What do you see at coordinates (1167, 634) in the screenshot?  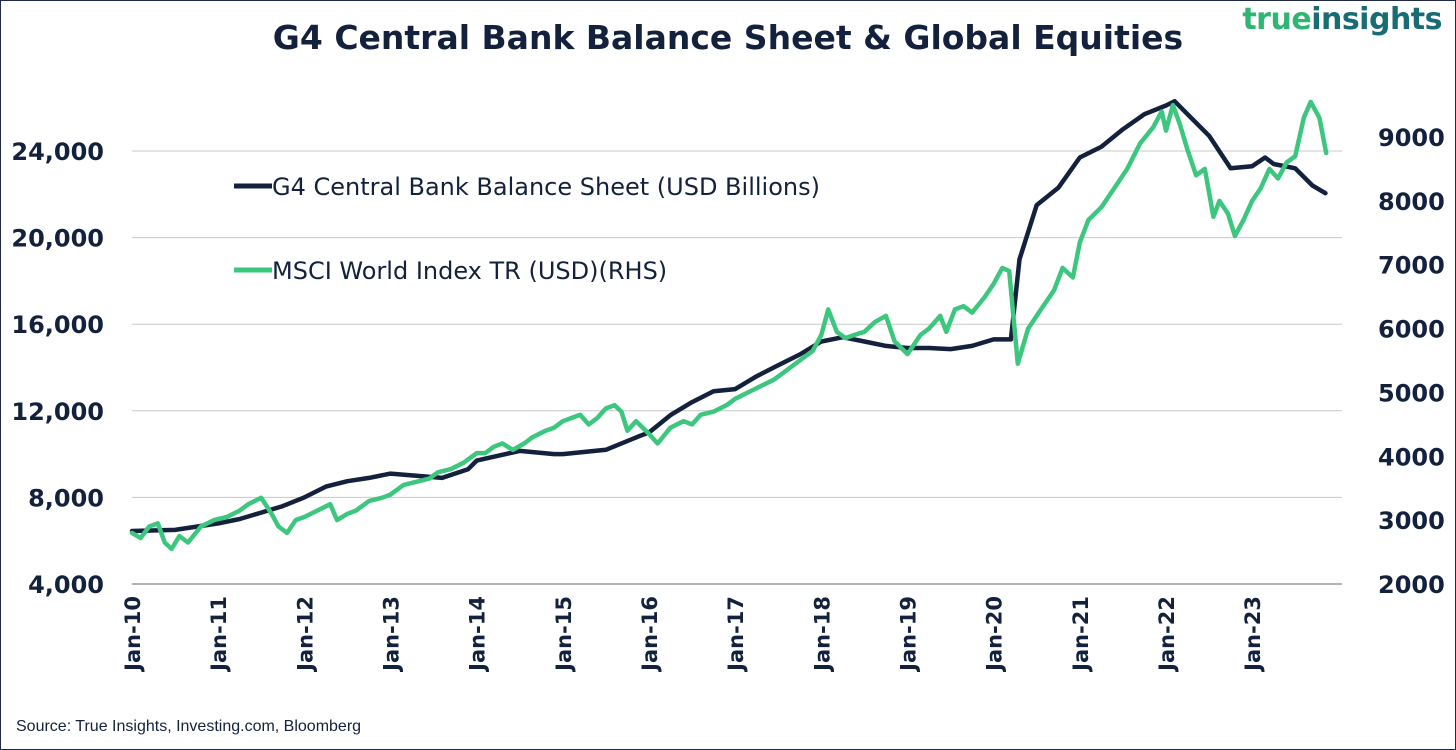 I see `x-tick-label: Jan-22` at bounding box center [1167, 634].